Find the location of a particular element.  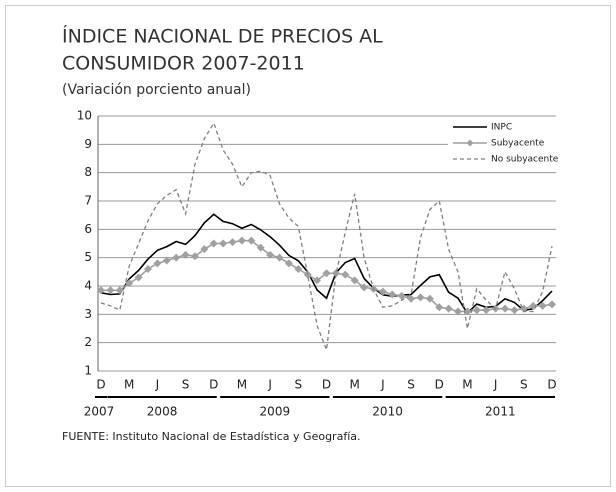

legend-marker is located at coordinates (470, 143).